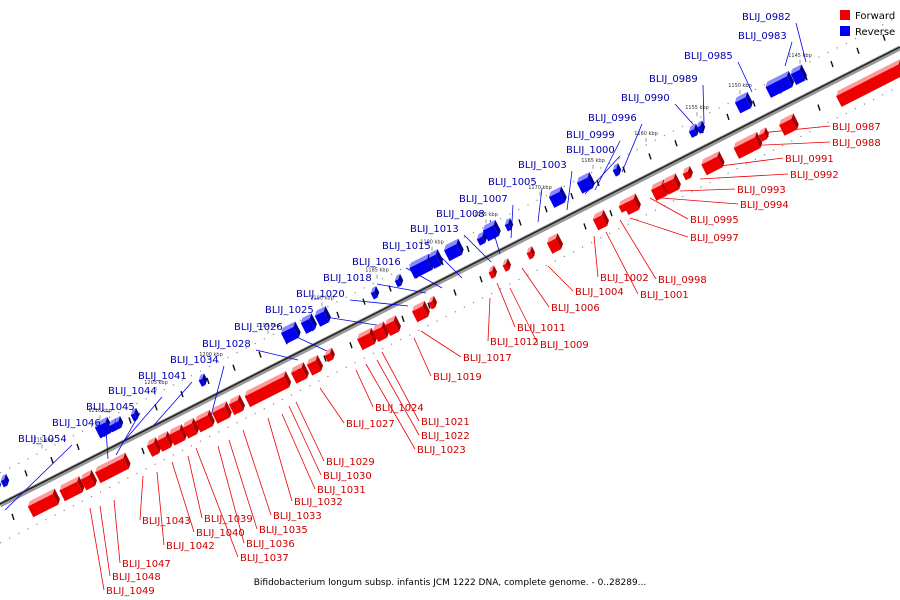  What do you see at coordinates (697, 108) in the screenshot?
I see `kbp-tick-label: 1155 kbp` at bounding box center [697, 108].